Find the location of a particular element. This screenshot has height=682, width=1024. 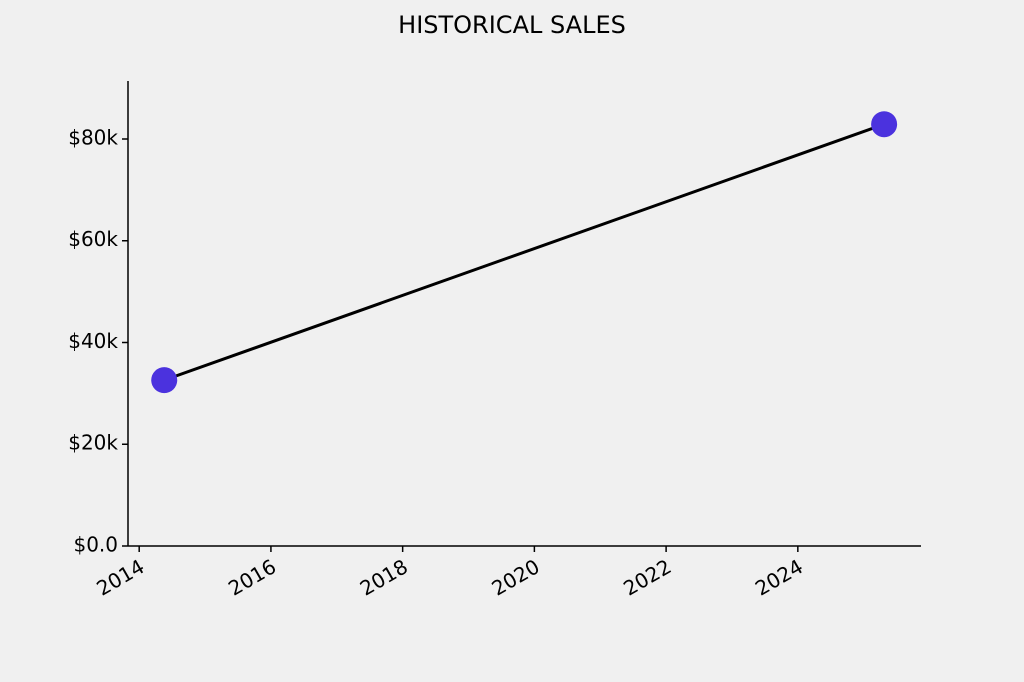

y-tick-label: $0.0 is located at coordinates (95, 545).